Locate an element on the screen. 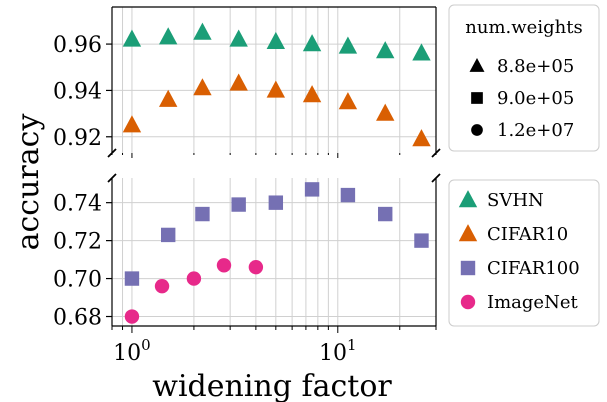  legend-circle-marker is located at coordinates (477, 130).